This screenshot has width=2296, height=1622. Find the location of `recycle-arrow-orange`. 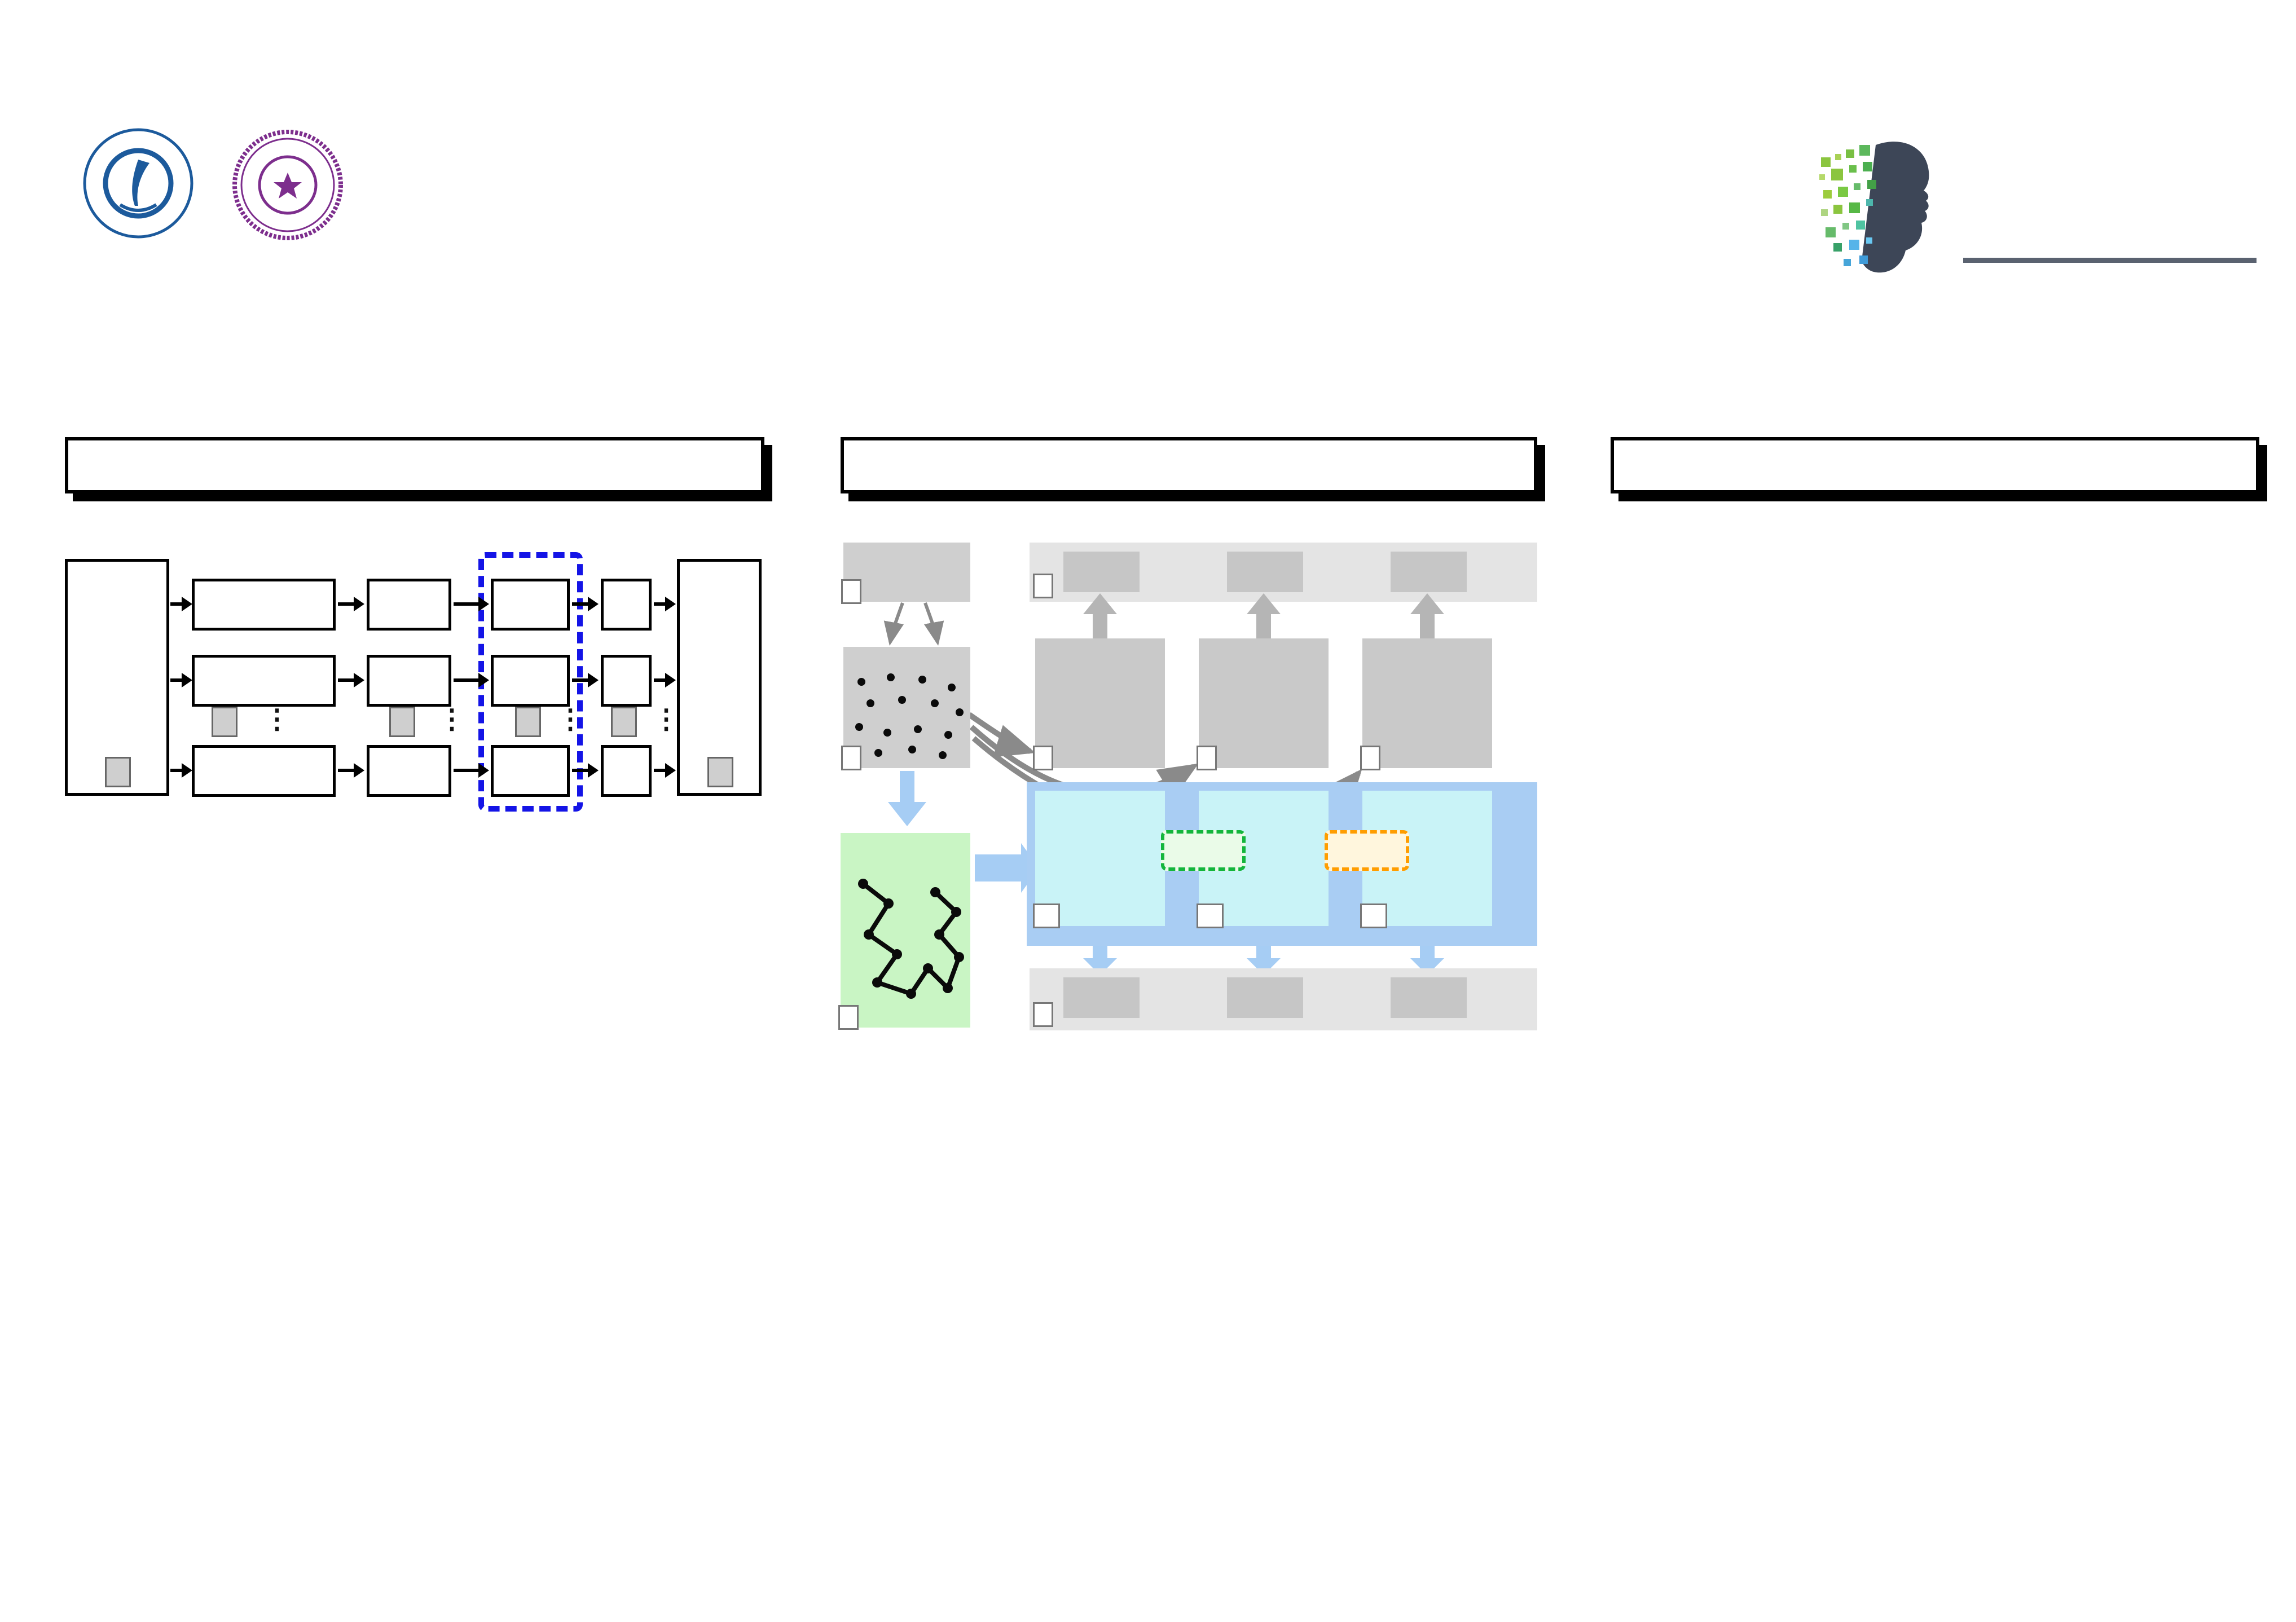

recycle-arrow-orange is located at coordinates (1367, 851).